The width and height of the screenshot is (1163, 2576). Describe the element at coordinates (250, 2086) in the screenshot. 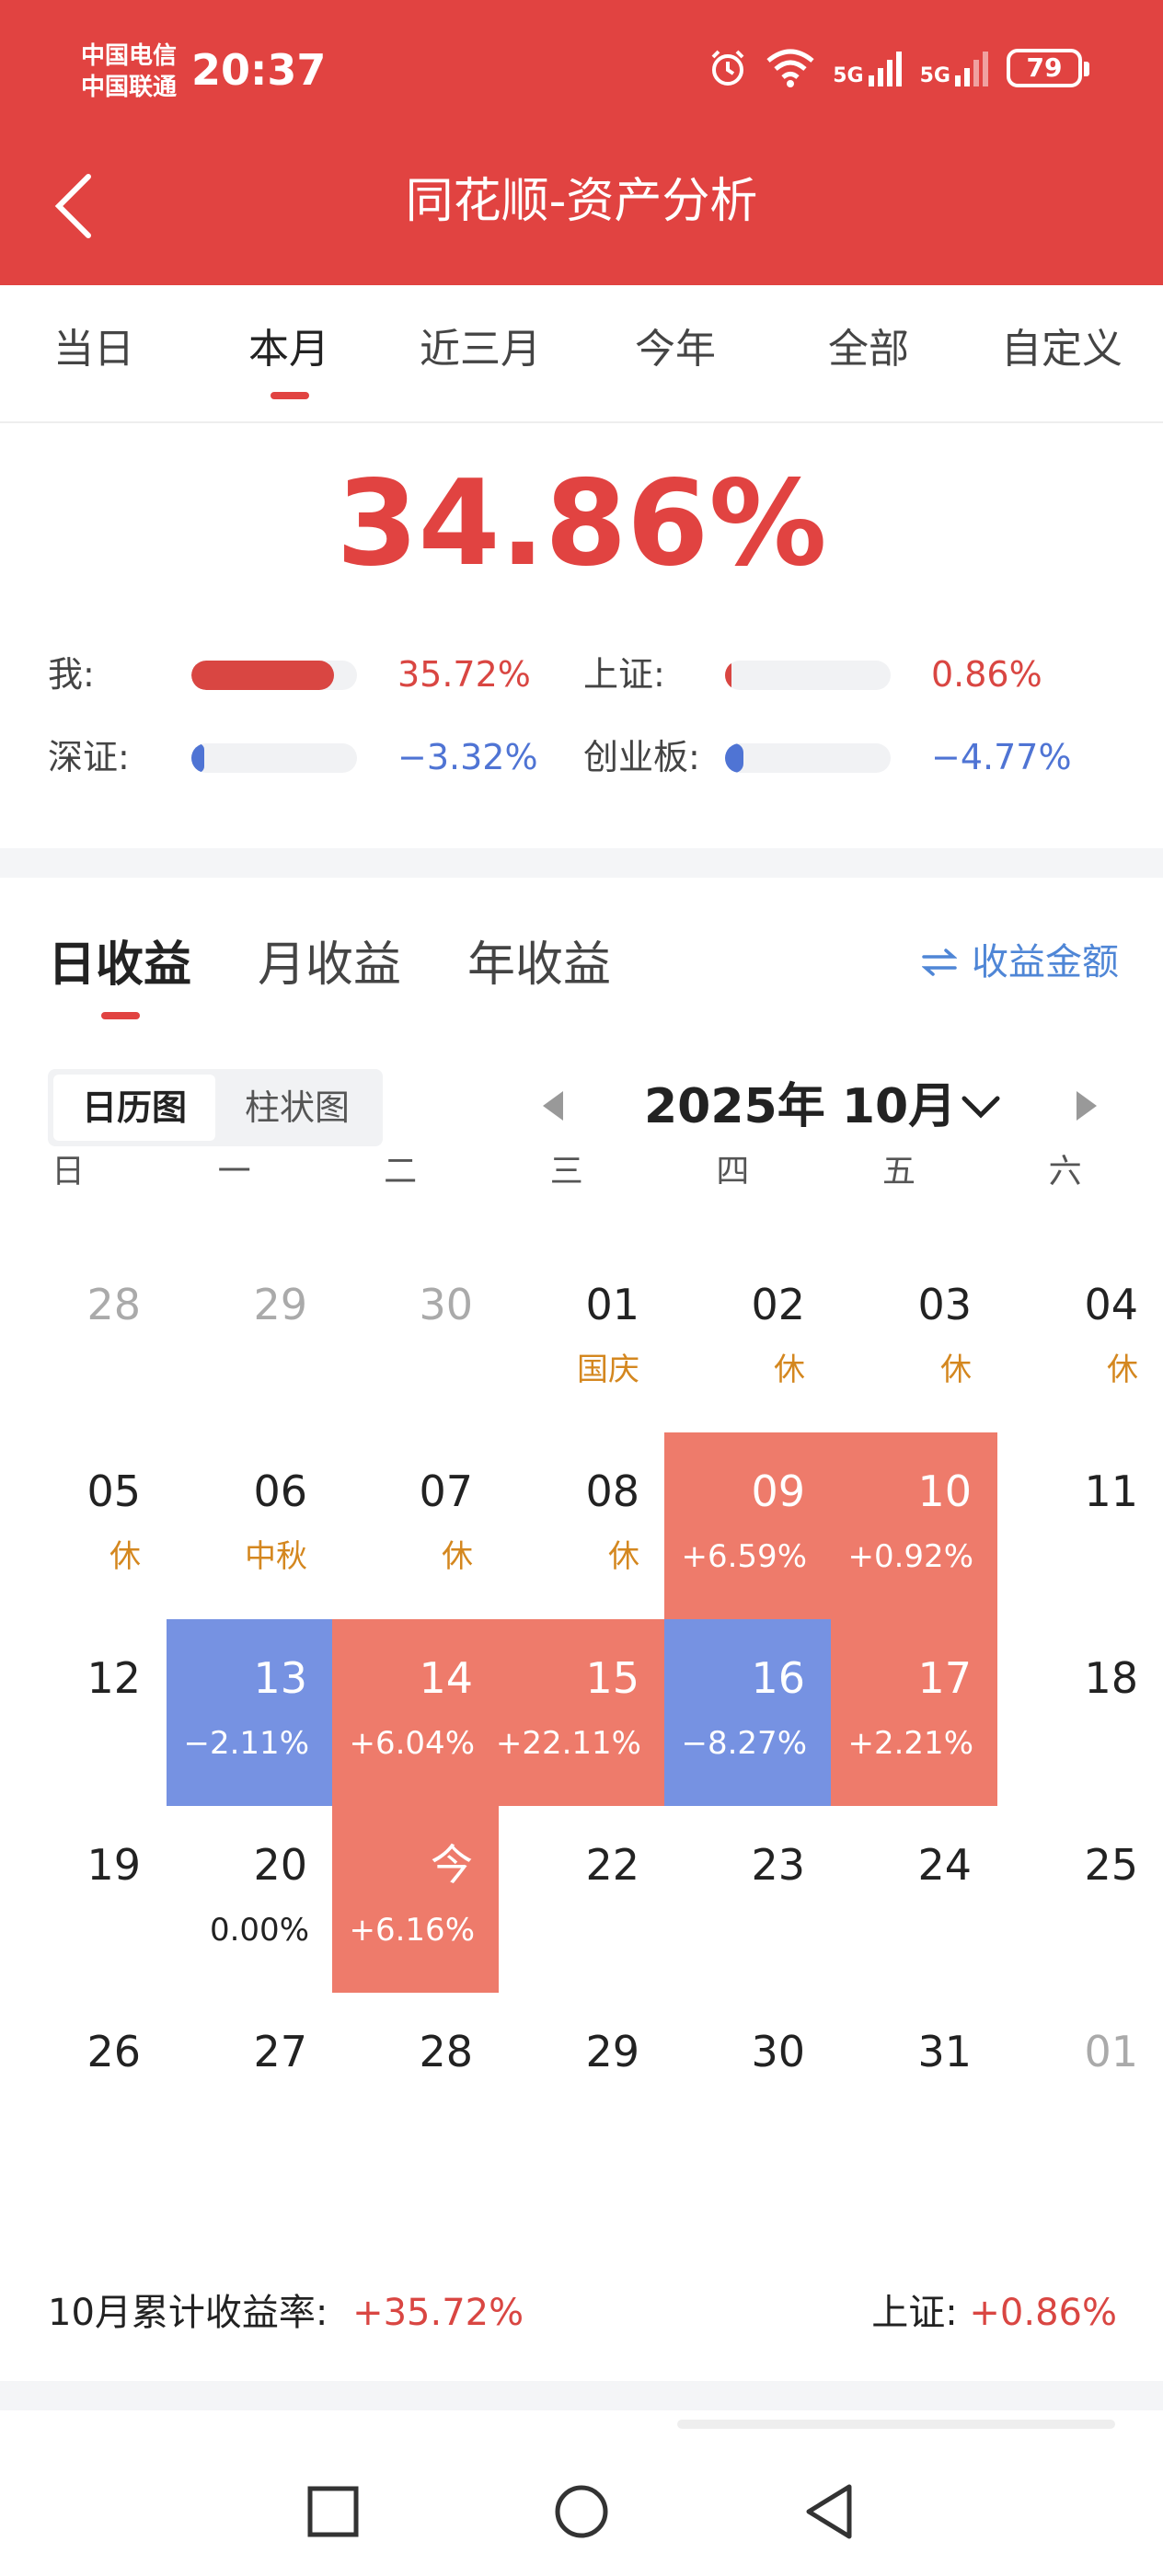

I see `calendar-day: 27` at that location.